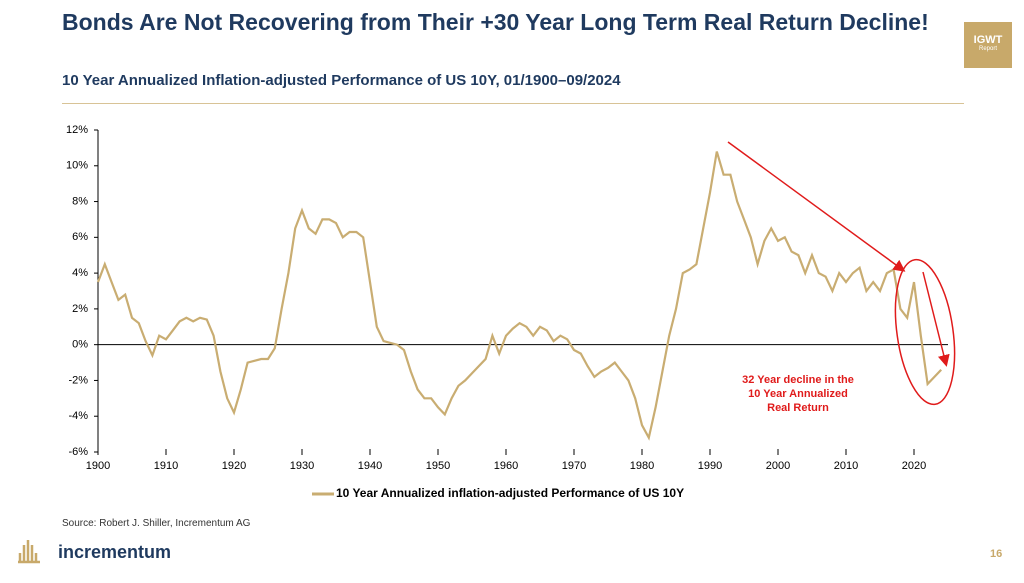  Describe the element at coordinates (987, 49) in the screenshot. I see `badge-text: Report` at that location.